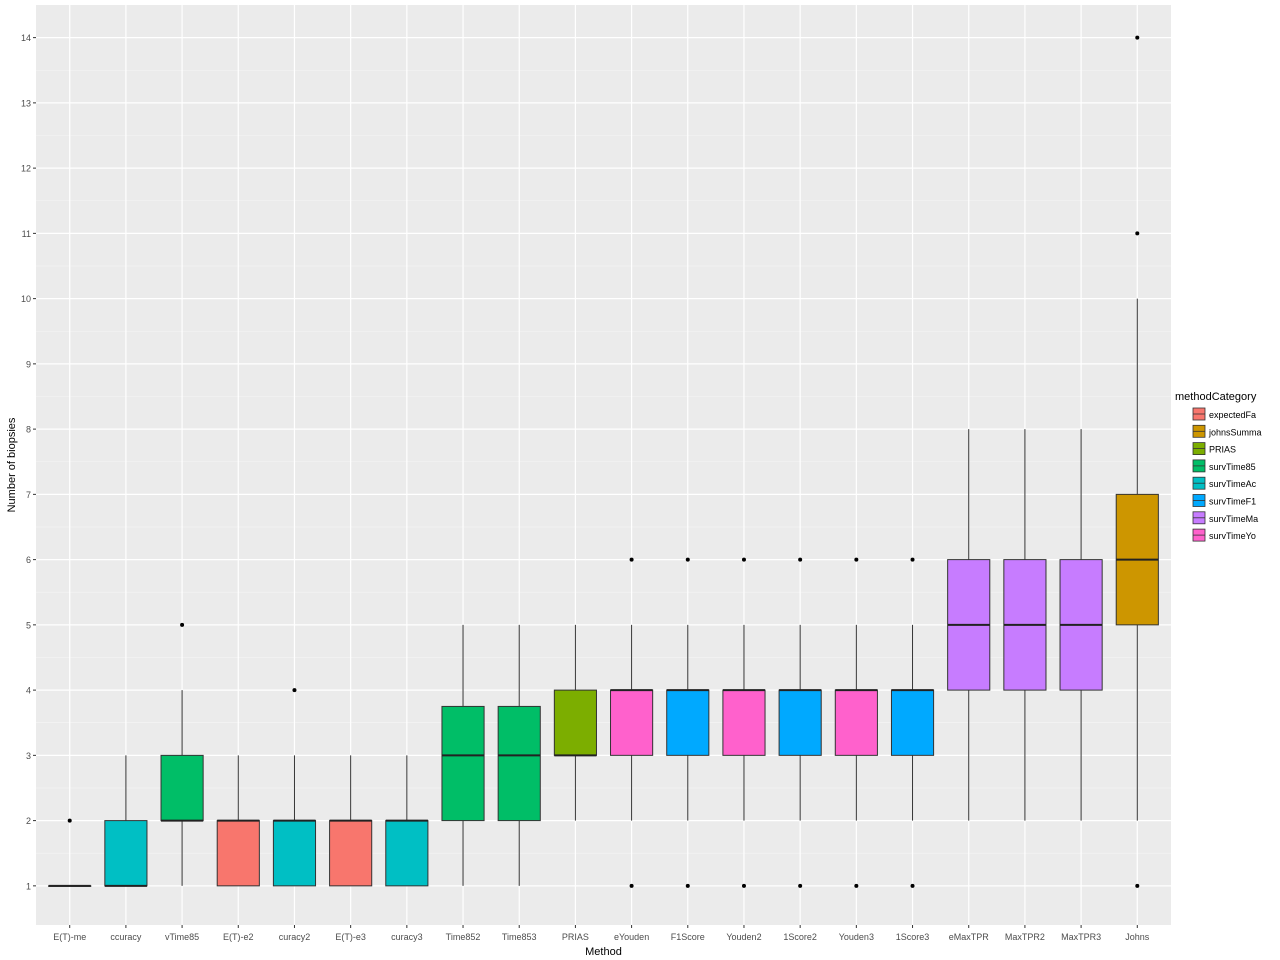 Image resolution: width=1280 pixels, height=960 pixels. What do you see at coordinates (28, 364) in the screenshot?
I see `y-tick-label: 9` at bounding box center [28, 364].